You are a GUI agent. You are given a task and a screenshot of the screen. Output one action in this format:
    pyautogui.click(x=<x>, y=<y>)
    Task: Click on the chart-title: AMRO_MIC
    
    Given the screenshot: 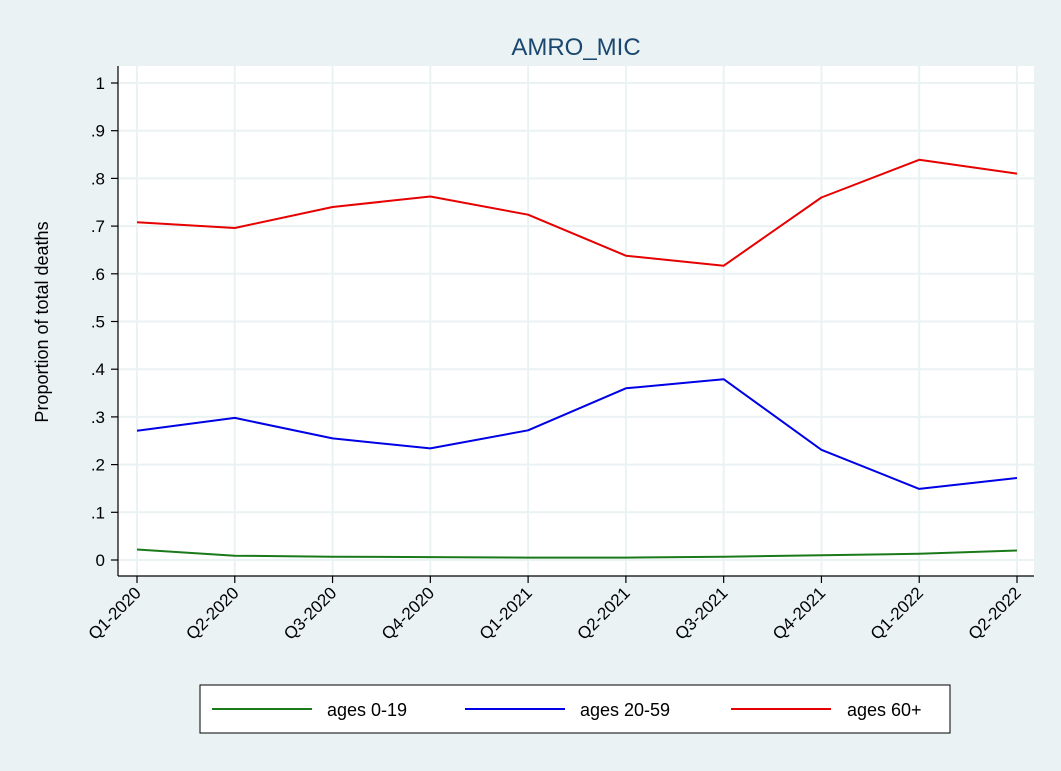 What is the action you would take?
    pyautogui.click(x=575, y=47)
    